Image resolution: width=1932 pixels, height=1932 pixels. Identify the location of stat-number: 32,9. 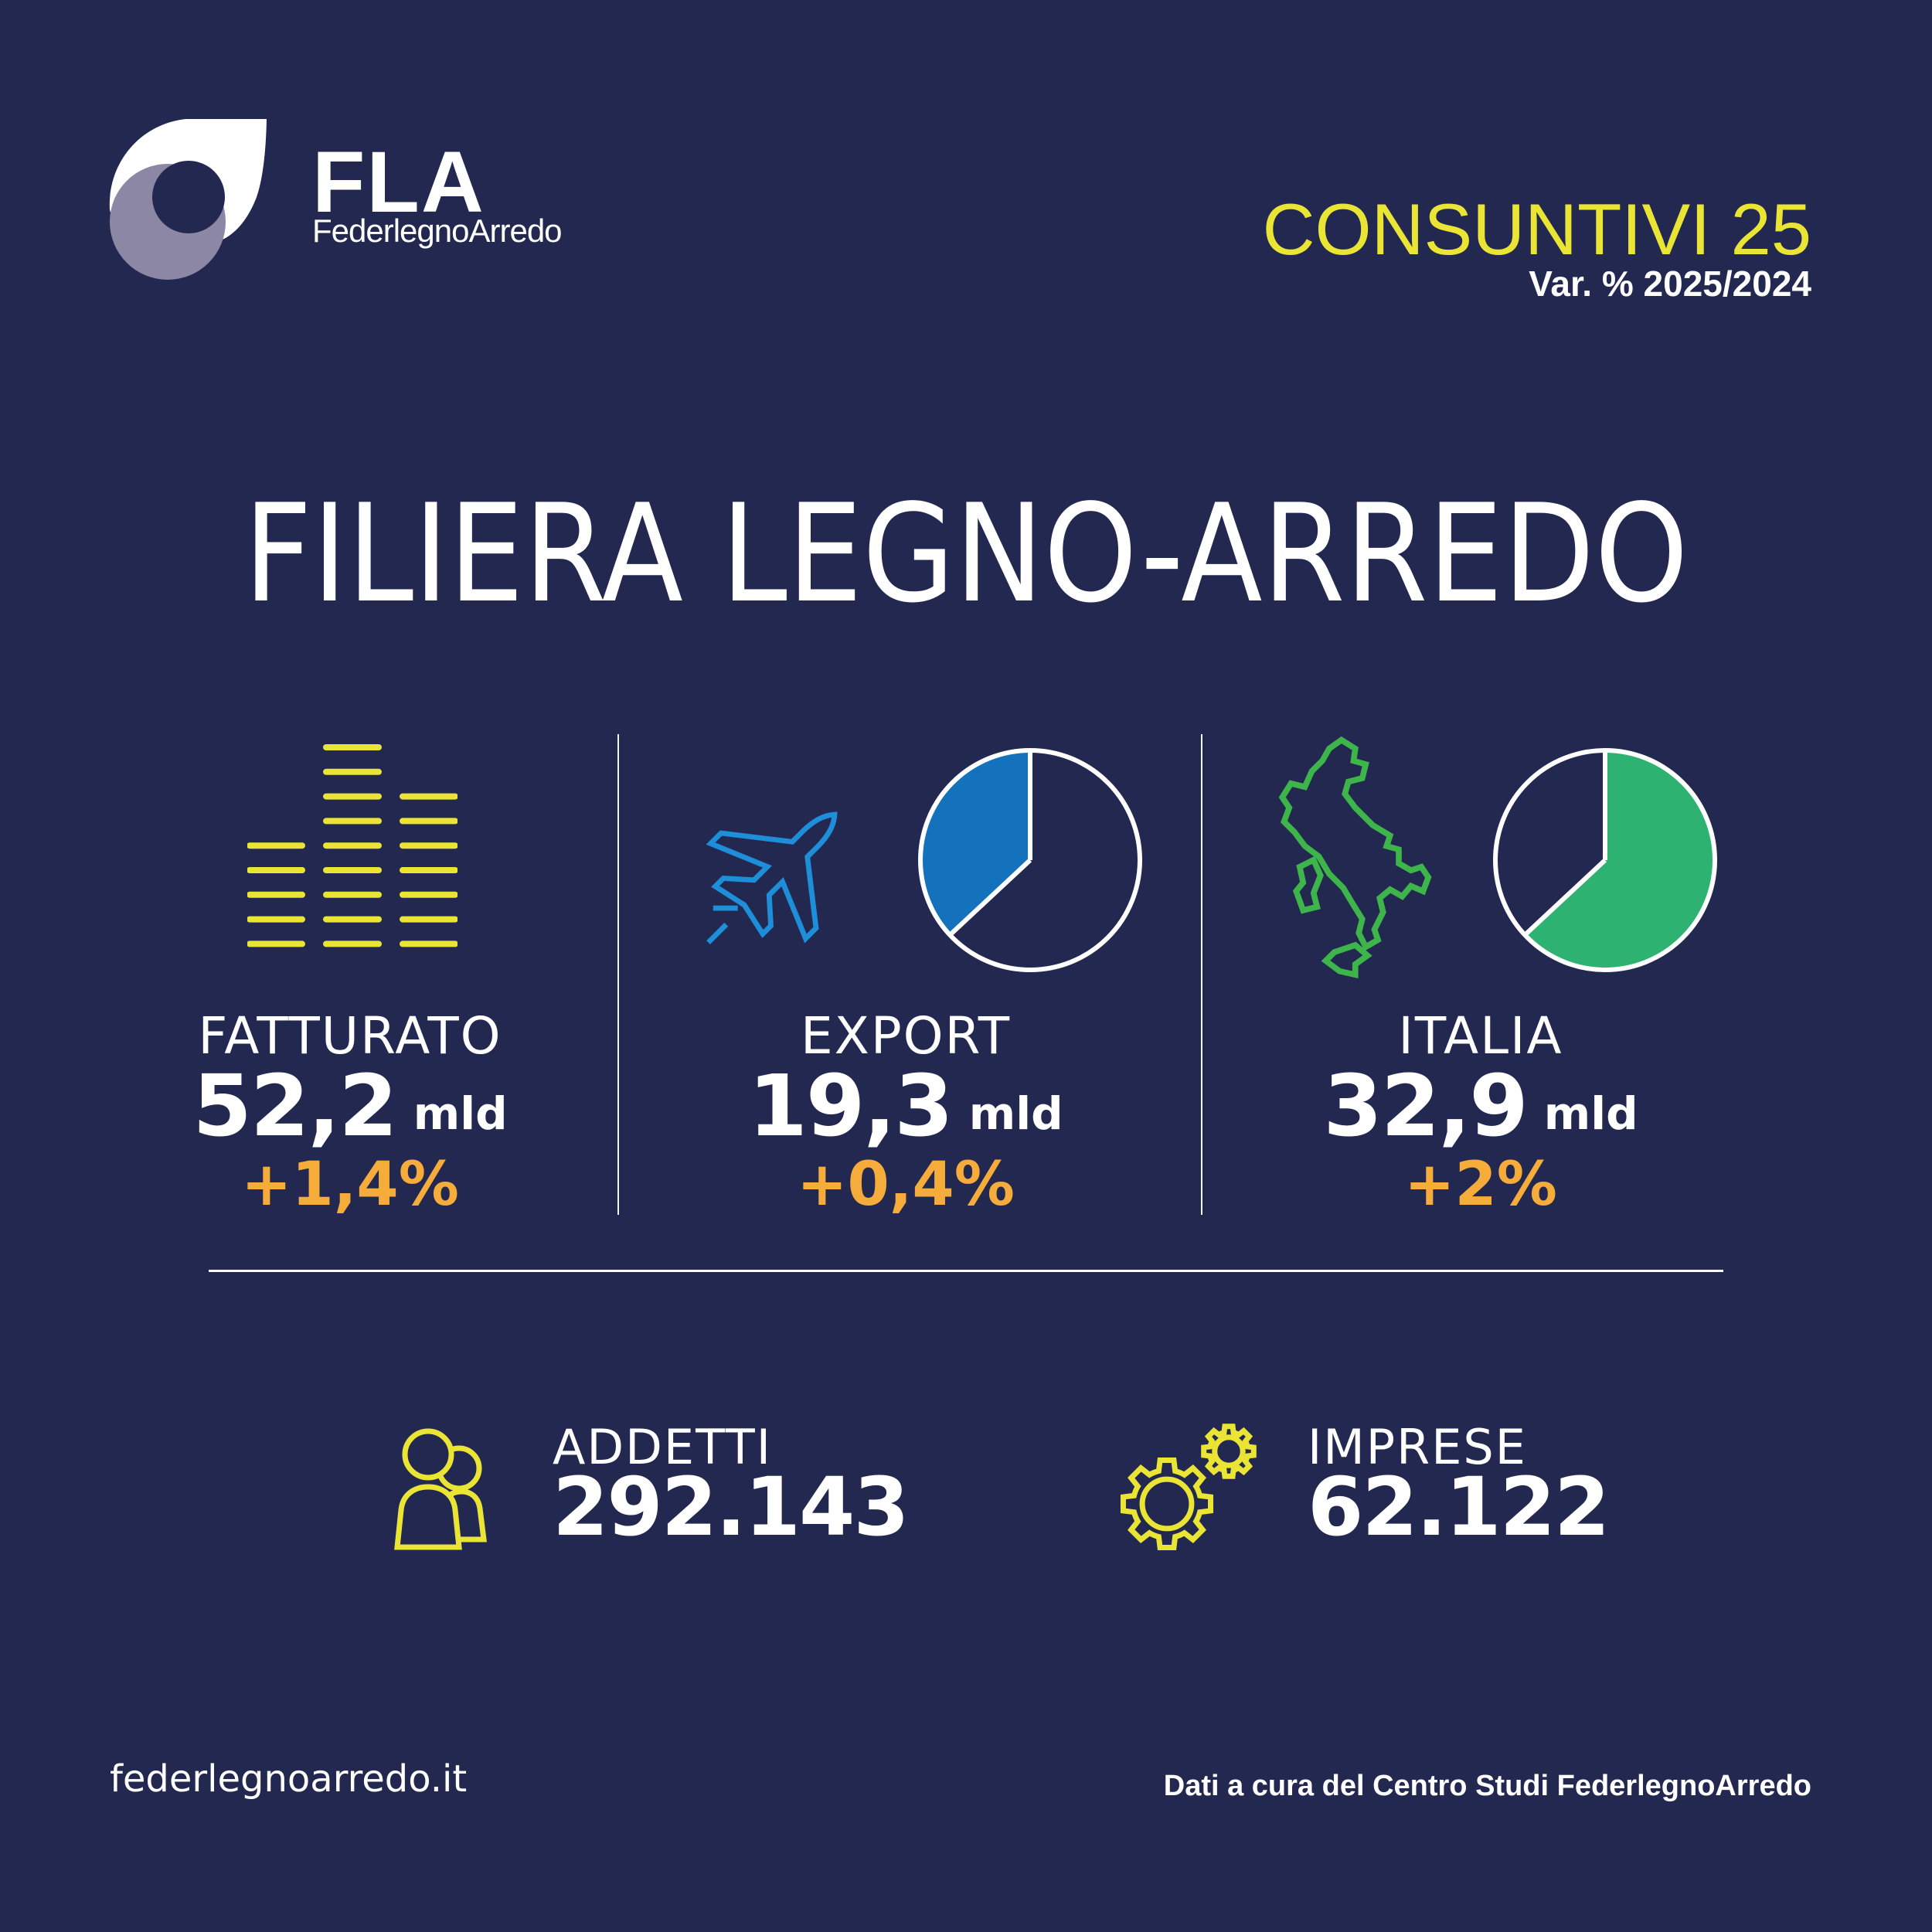
(1426, 1106).